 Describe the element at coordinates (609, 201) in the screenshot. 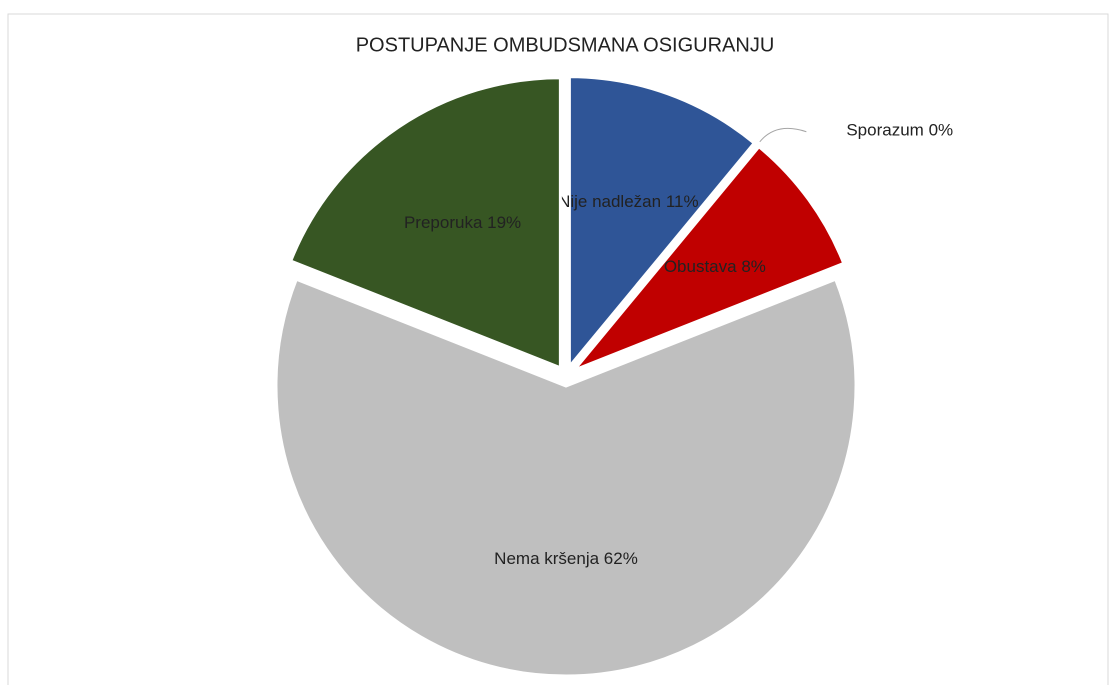

I see `label-name: Nije nadležan` at that location.